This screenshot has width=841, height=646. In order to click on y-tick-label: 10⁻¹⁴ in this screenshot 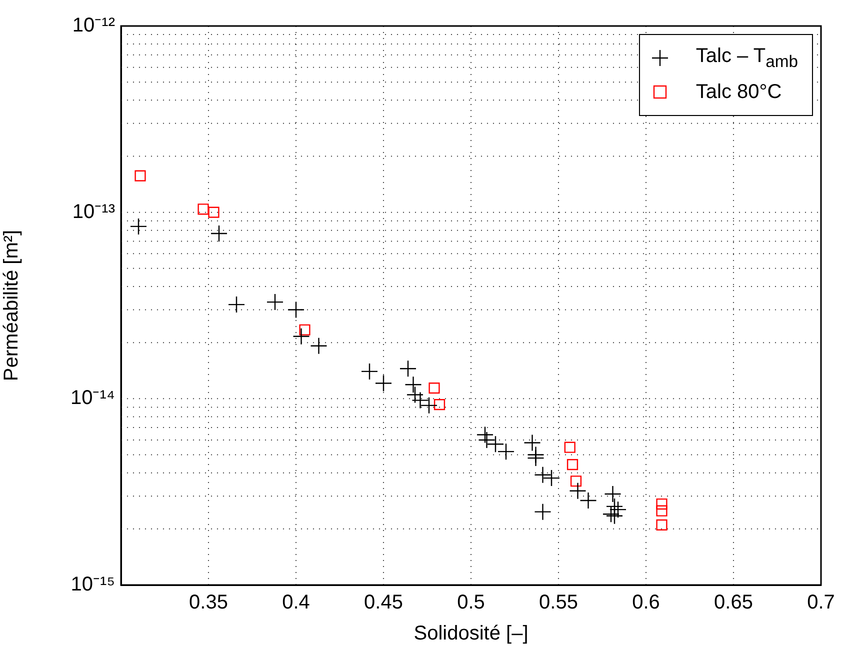, I will do `click(92, 398)`.